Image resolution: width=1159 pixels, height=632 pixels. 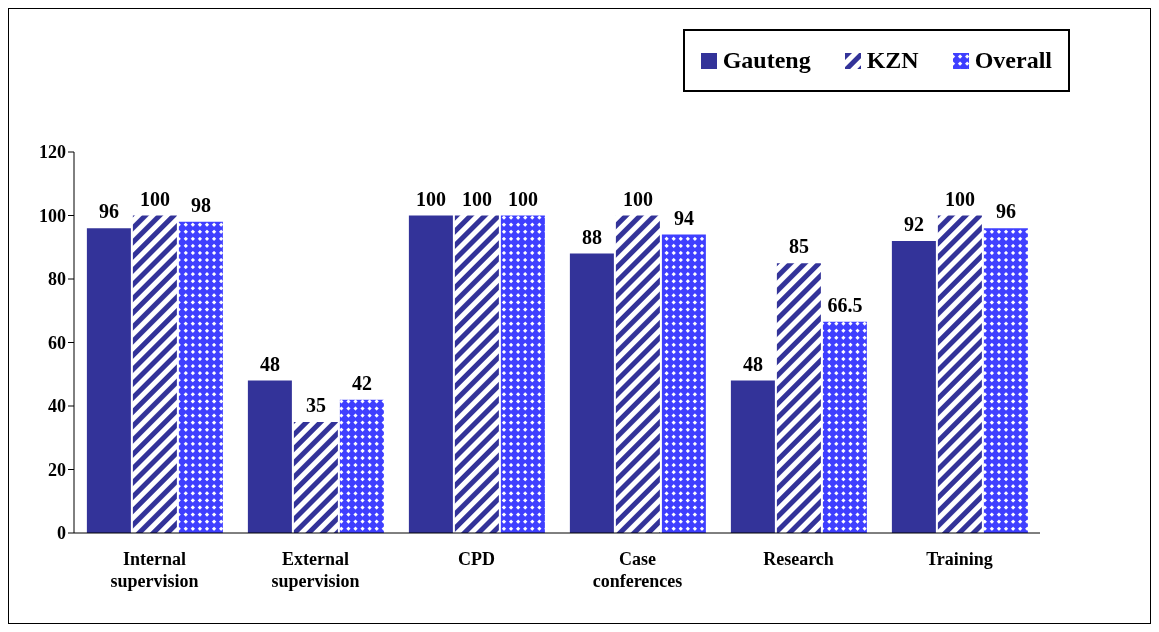 What do you see at coordinates (798, 246) in the screenshot?
I see `data-label: 85` at bounding box center [798, 246].